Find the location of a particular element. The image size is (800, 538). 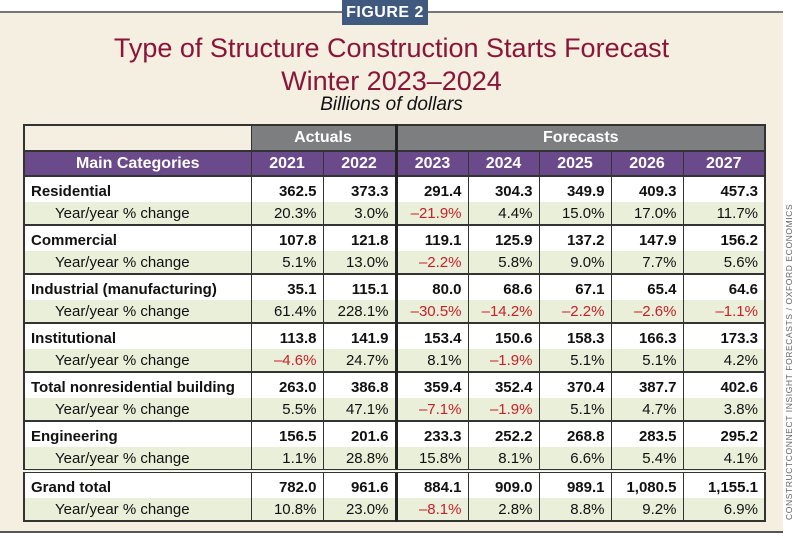

value-cell: 1,080.5 is located at coordinates (647, 483).